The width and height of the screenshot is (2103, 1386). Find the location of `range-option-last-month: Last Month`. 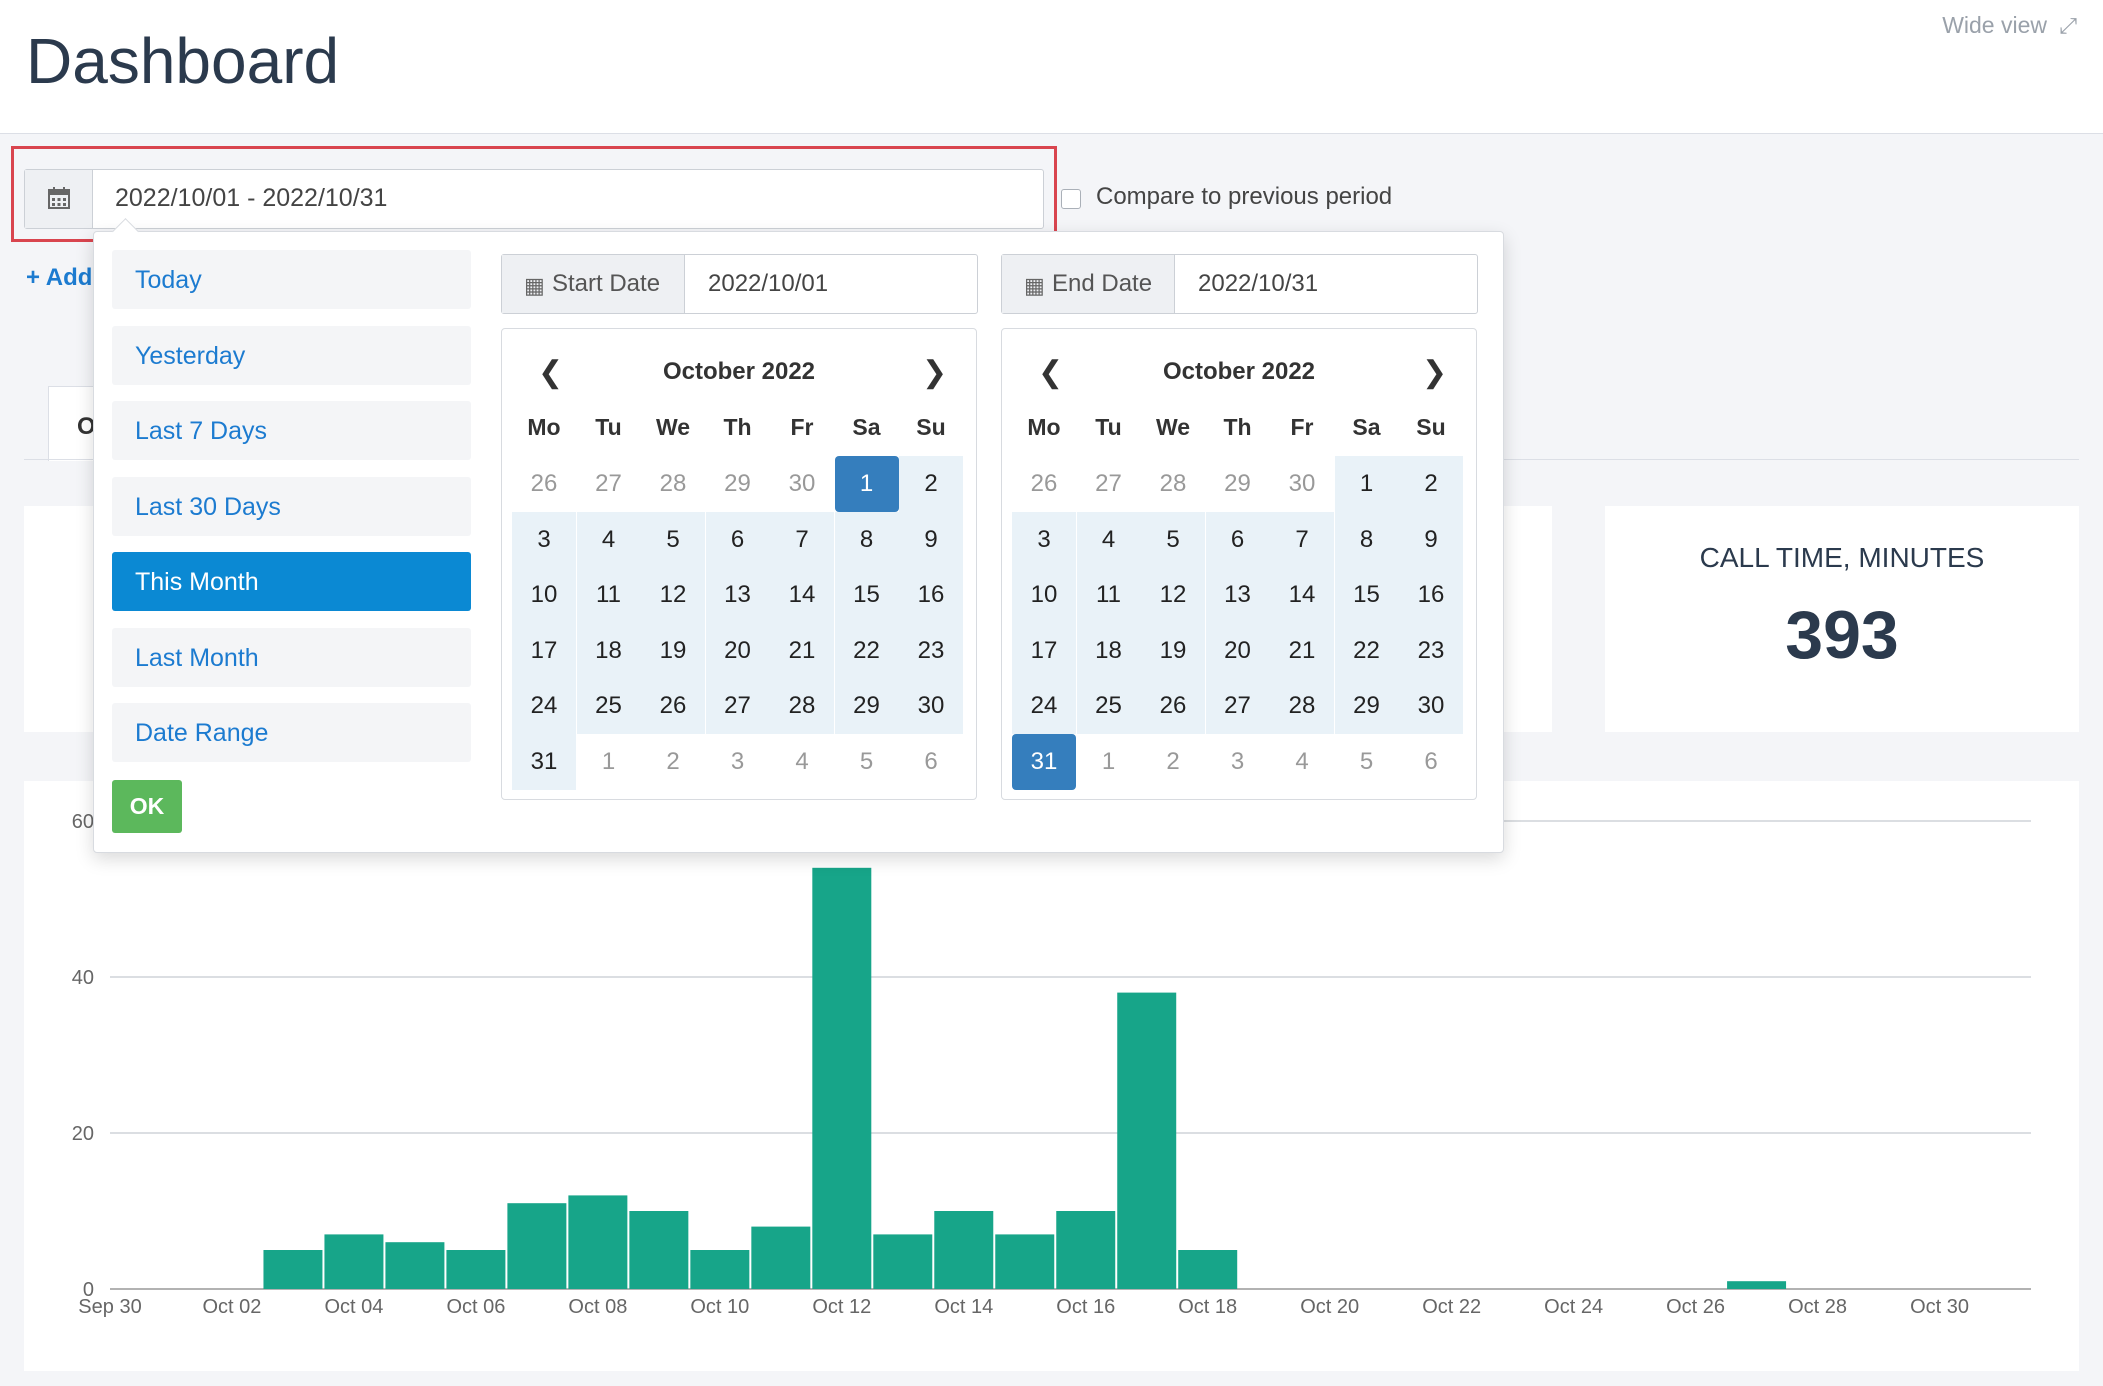

range-option-last-month: Last Month is located at coordinates (291, 657).